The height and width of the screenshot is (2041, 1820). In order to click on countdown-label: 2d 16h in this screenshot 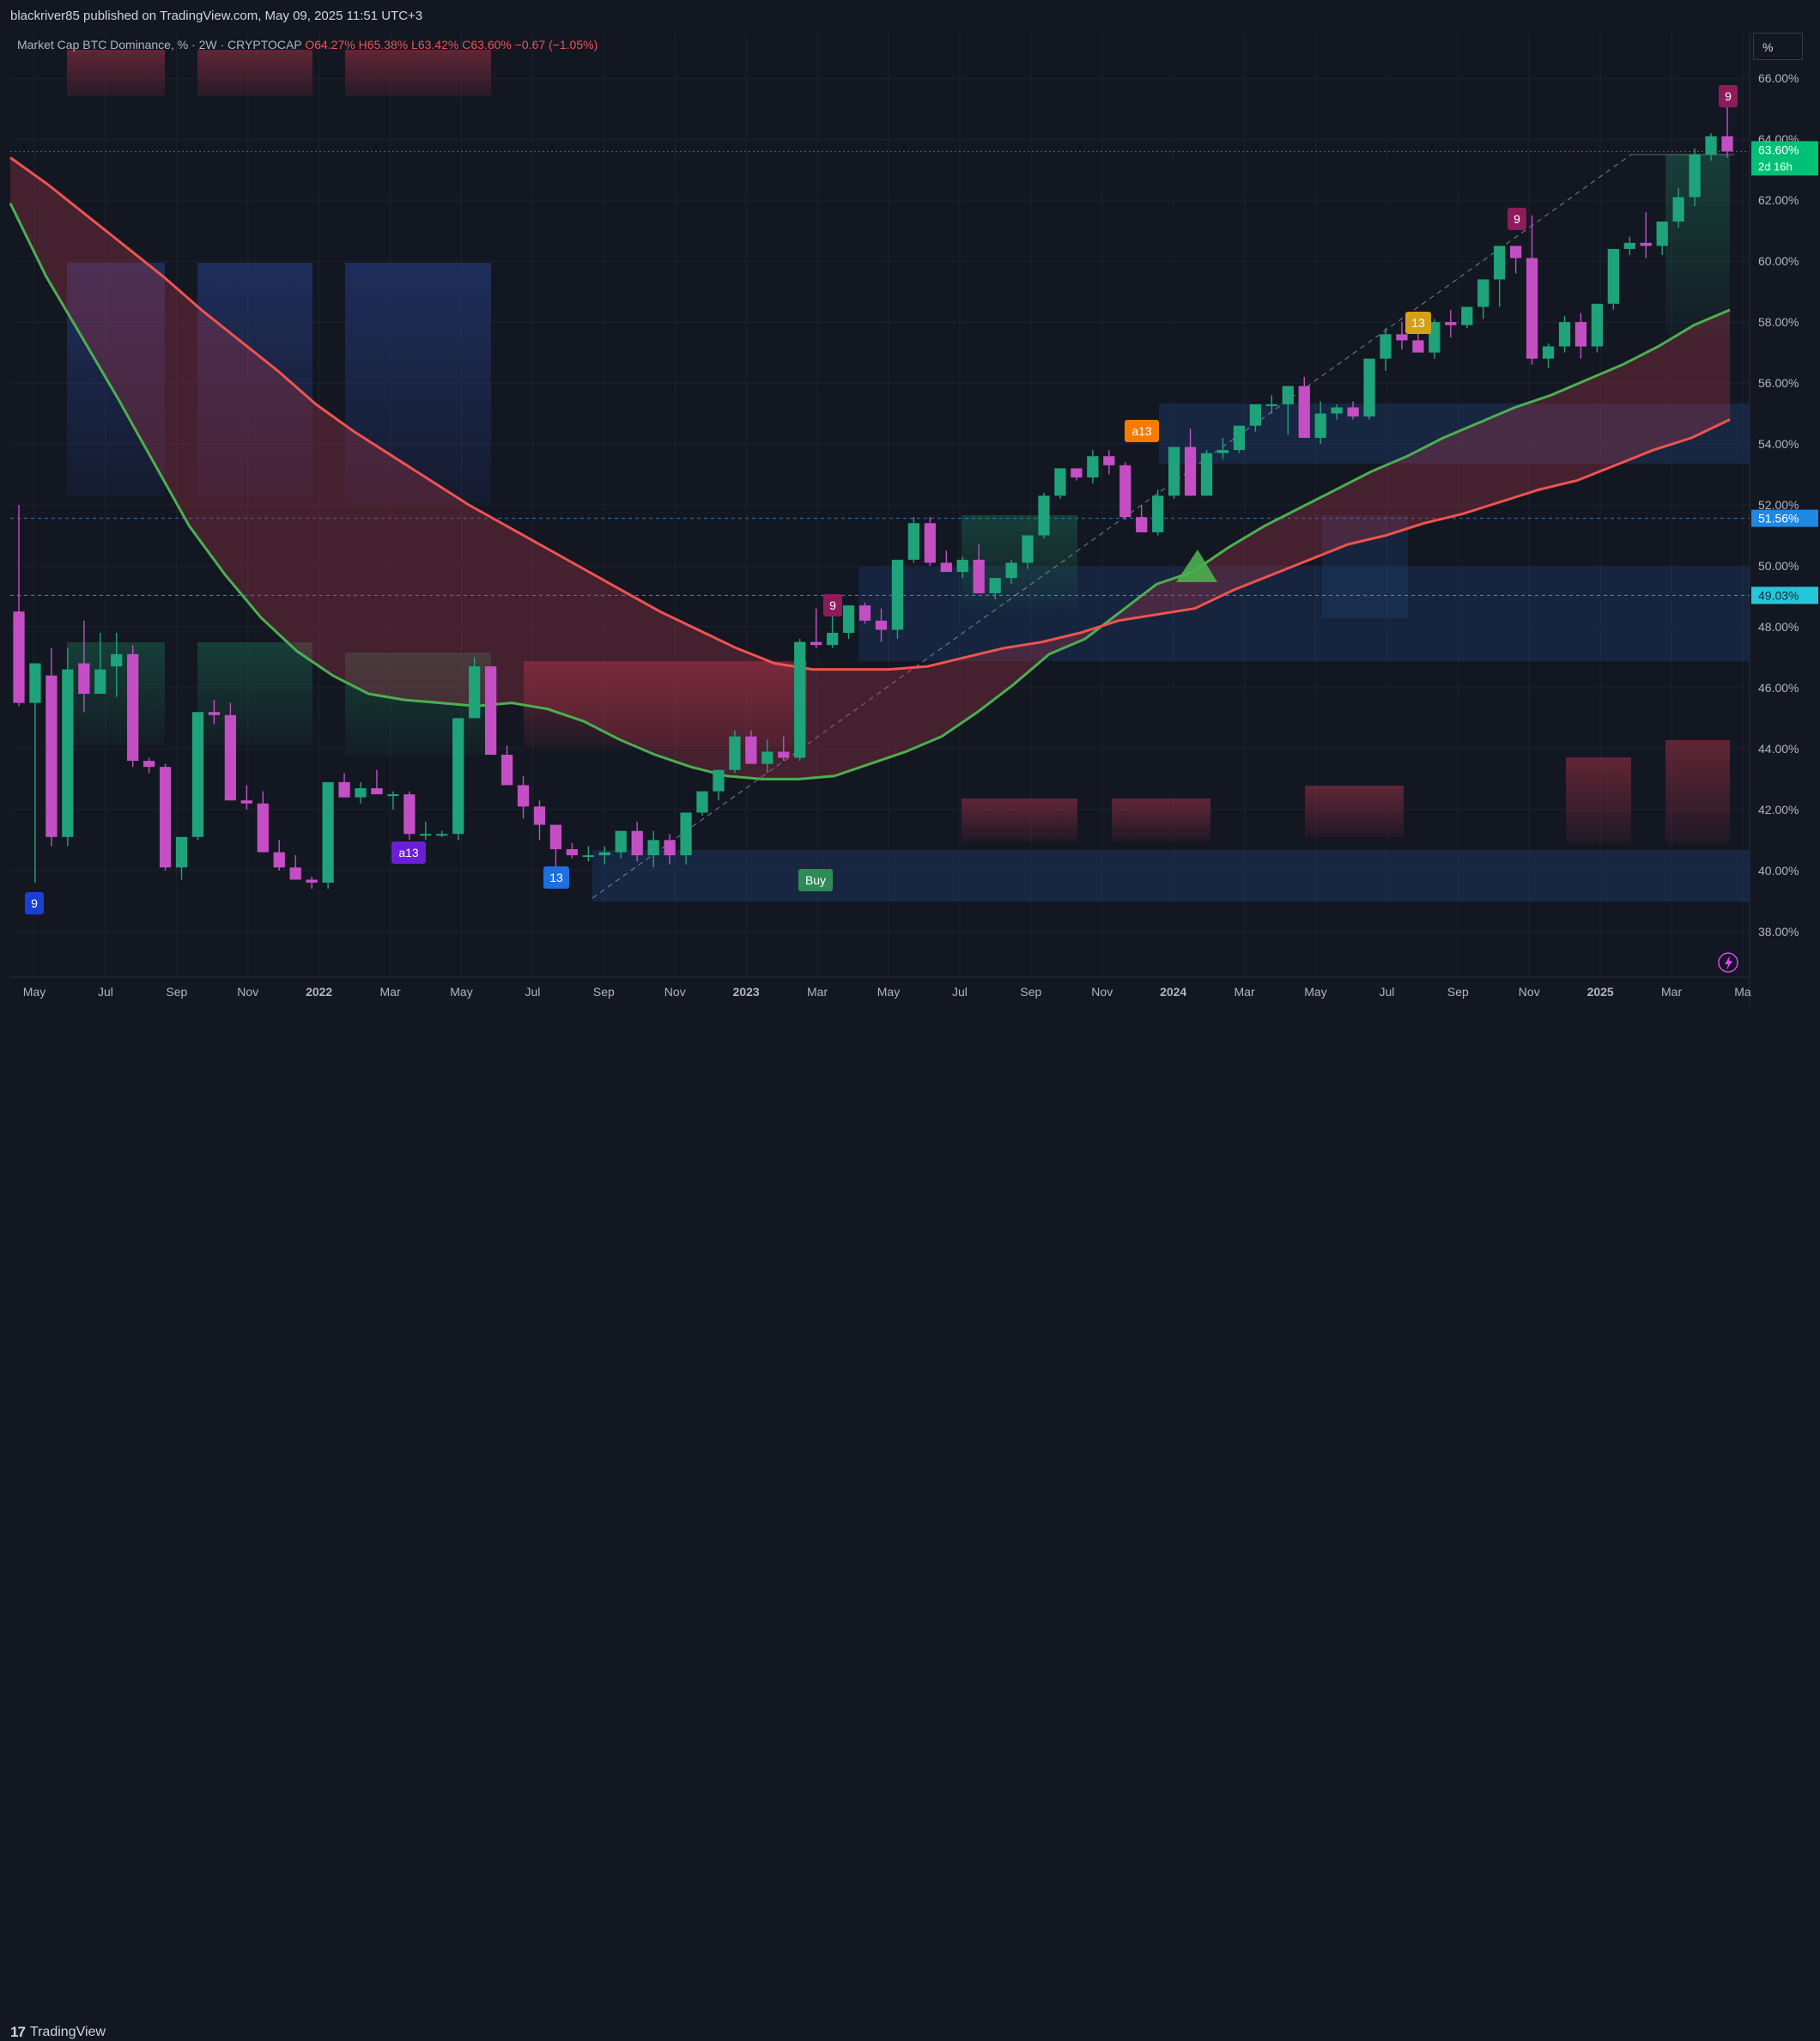, I will do `click(1776, 166)`.